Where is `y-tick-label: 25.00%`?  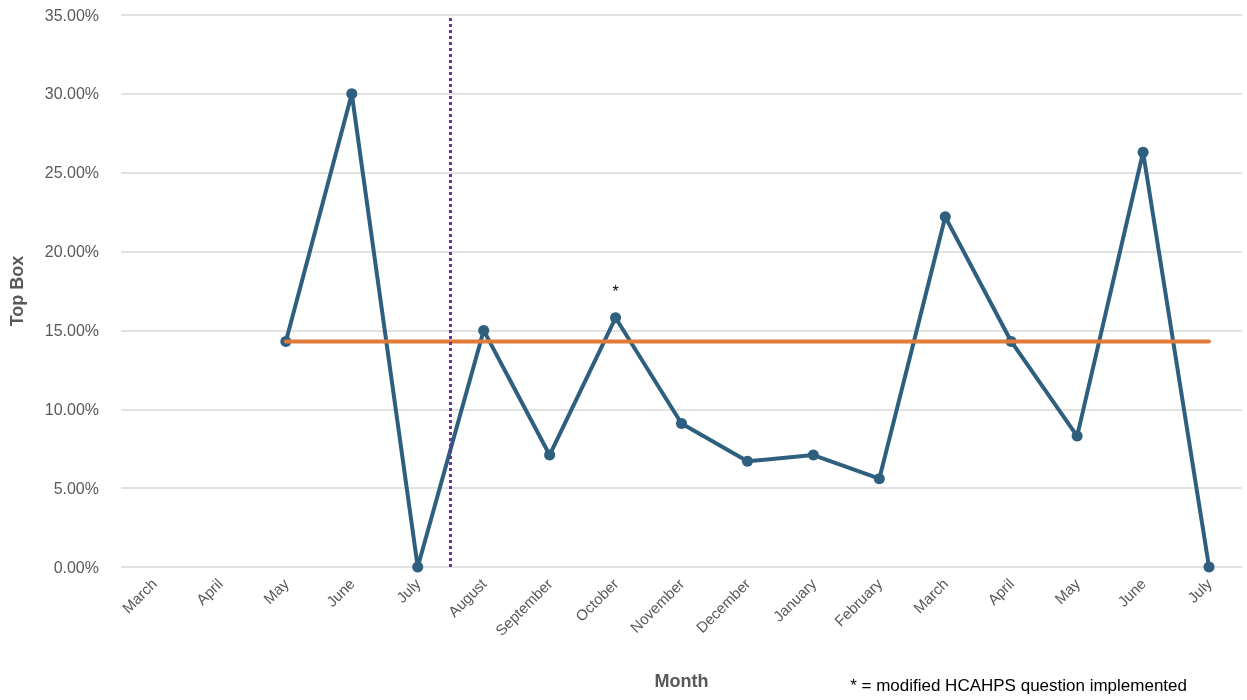 y-tick-label: 25.00% is located at coordinates (71, 173).